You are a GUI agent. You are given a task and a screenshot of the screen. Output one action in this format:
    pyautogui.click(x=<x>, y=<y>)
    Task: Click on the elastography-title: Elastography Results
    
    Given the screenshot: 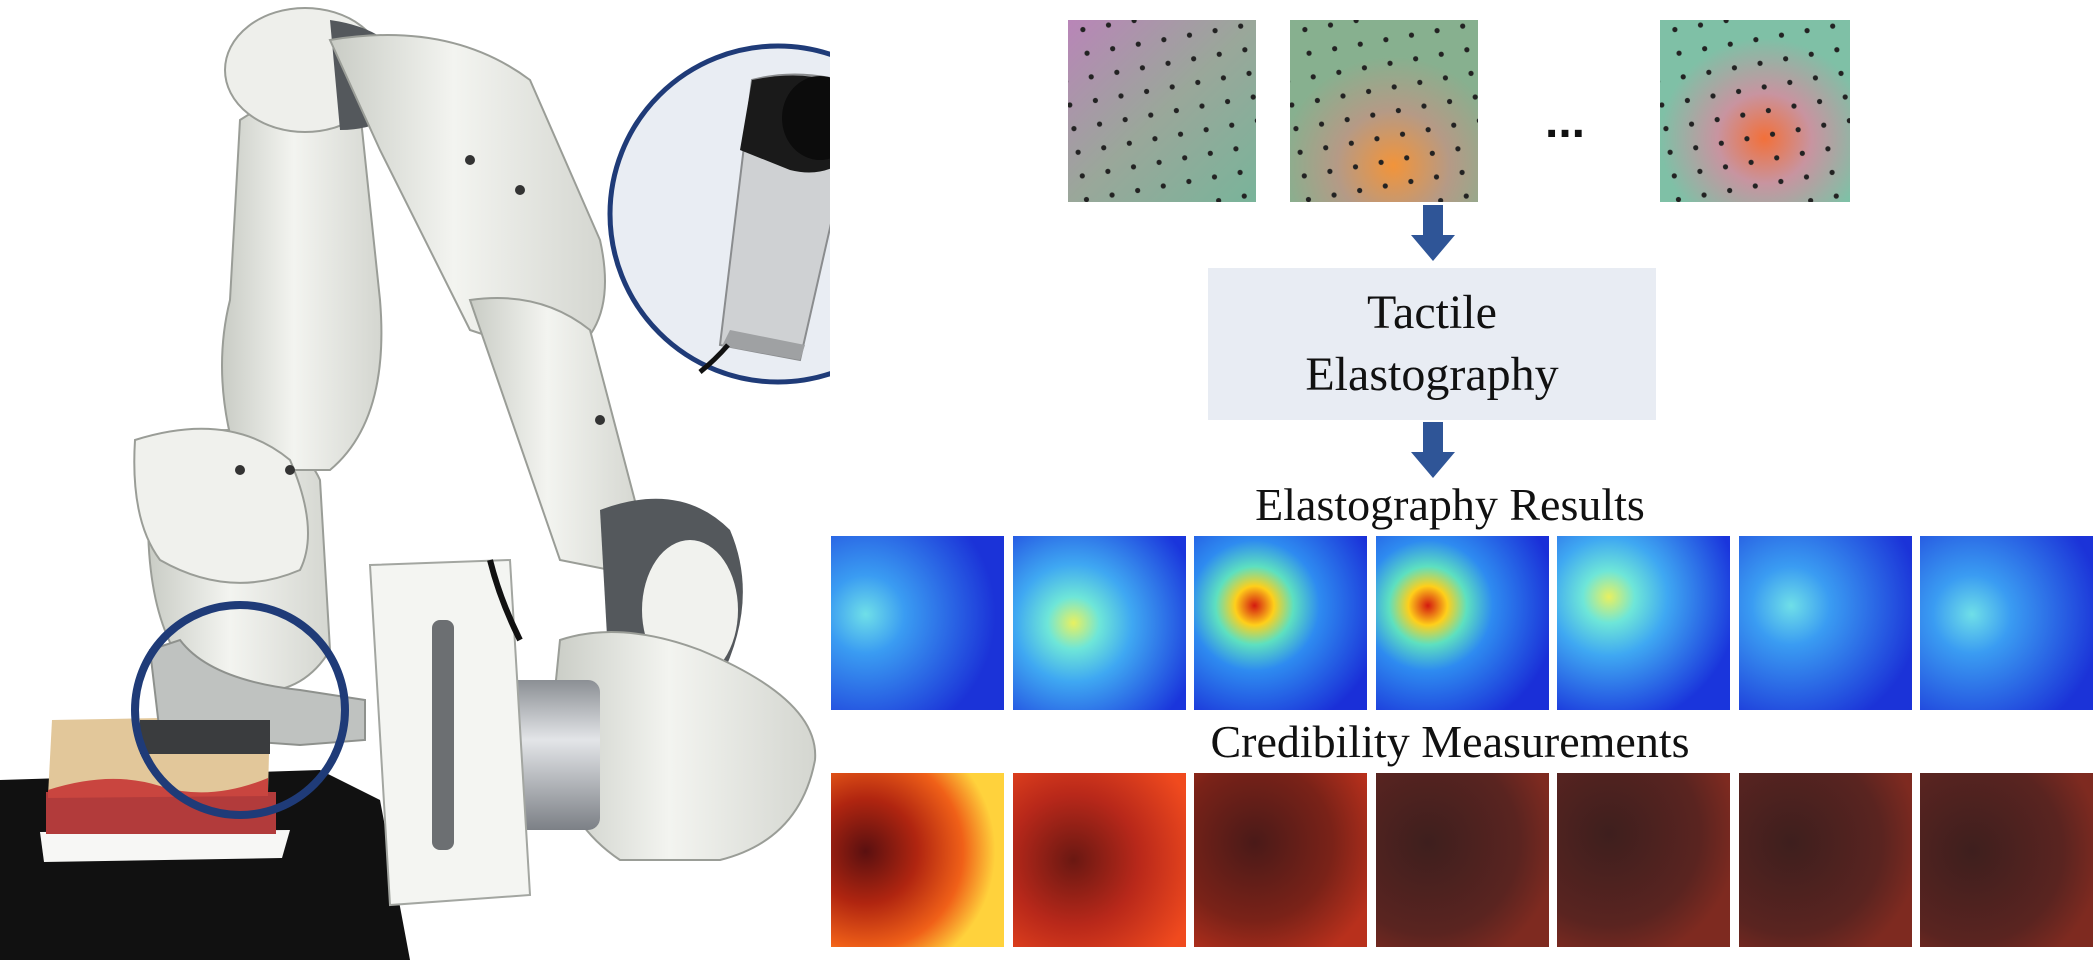 What is the action you would take?
    pyautogui.click(x=1450, y=504)
    